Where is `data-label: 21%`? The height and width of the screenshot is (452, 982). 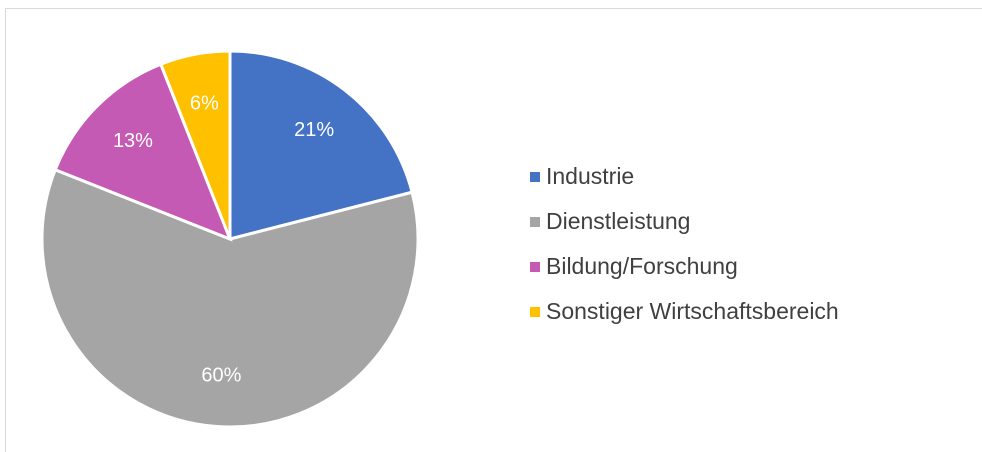
data-label: 21% is located at coordinates (314, 130).